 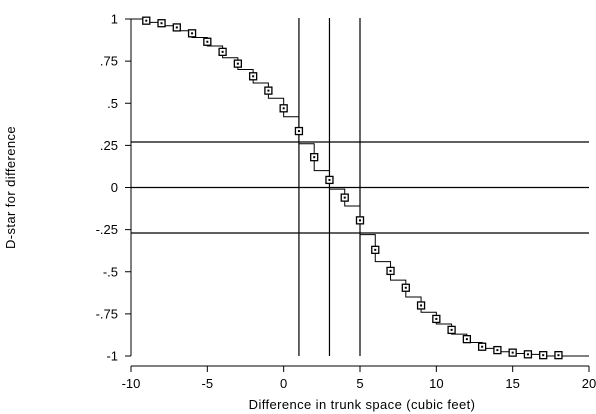 I want to click on x-tick-label: 0, so click(x=283, y=383).